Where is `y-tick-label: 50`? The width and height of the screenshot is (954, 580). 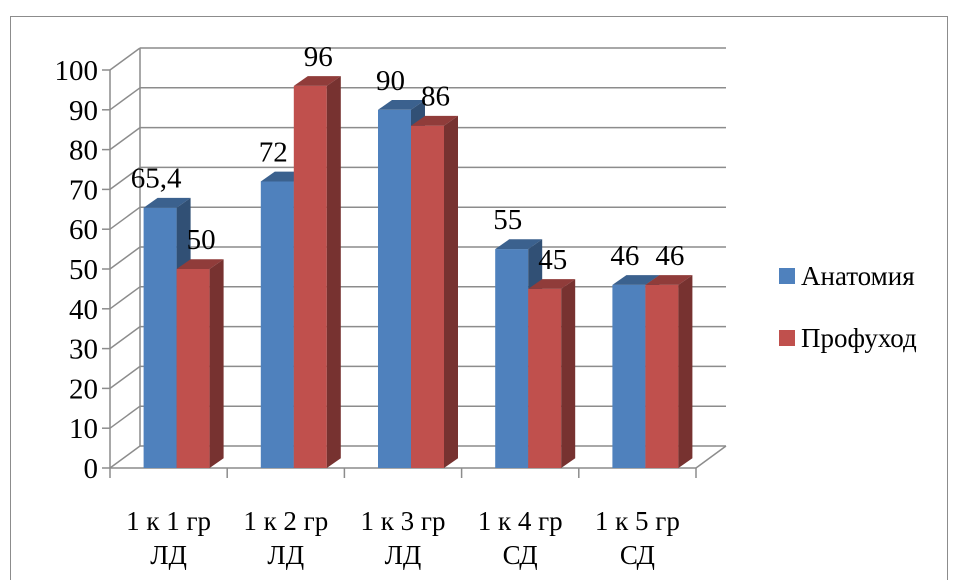 y-tick-label: 50 is located at coordinates (83, 270).